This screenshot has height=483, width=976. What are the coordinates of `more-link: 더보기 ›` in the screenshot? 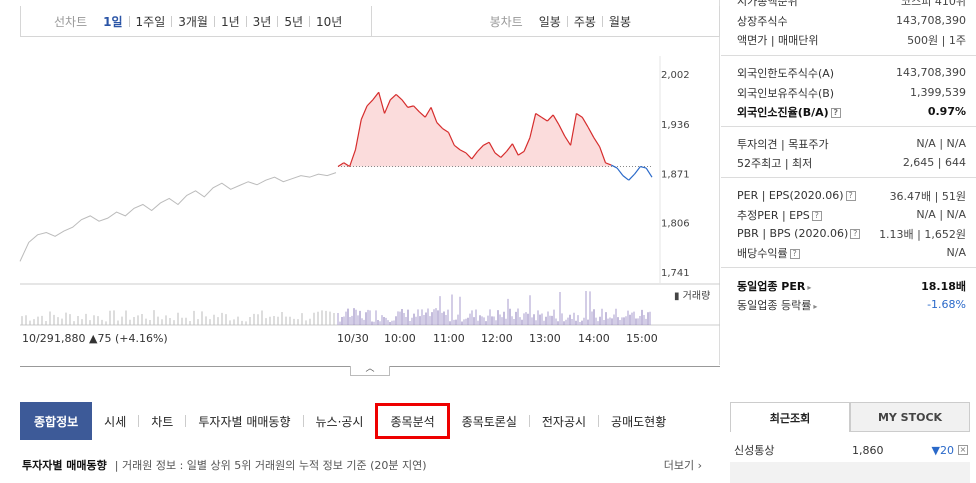 It's located at (683, 465).